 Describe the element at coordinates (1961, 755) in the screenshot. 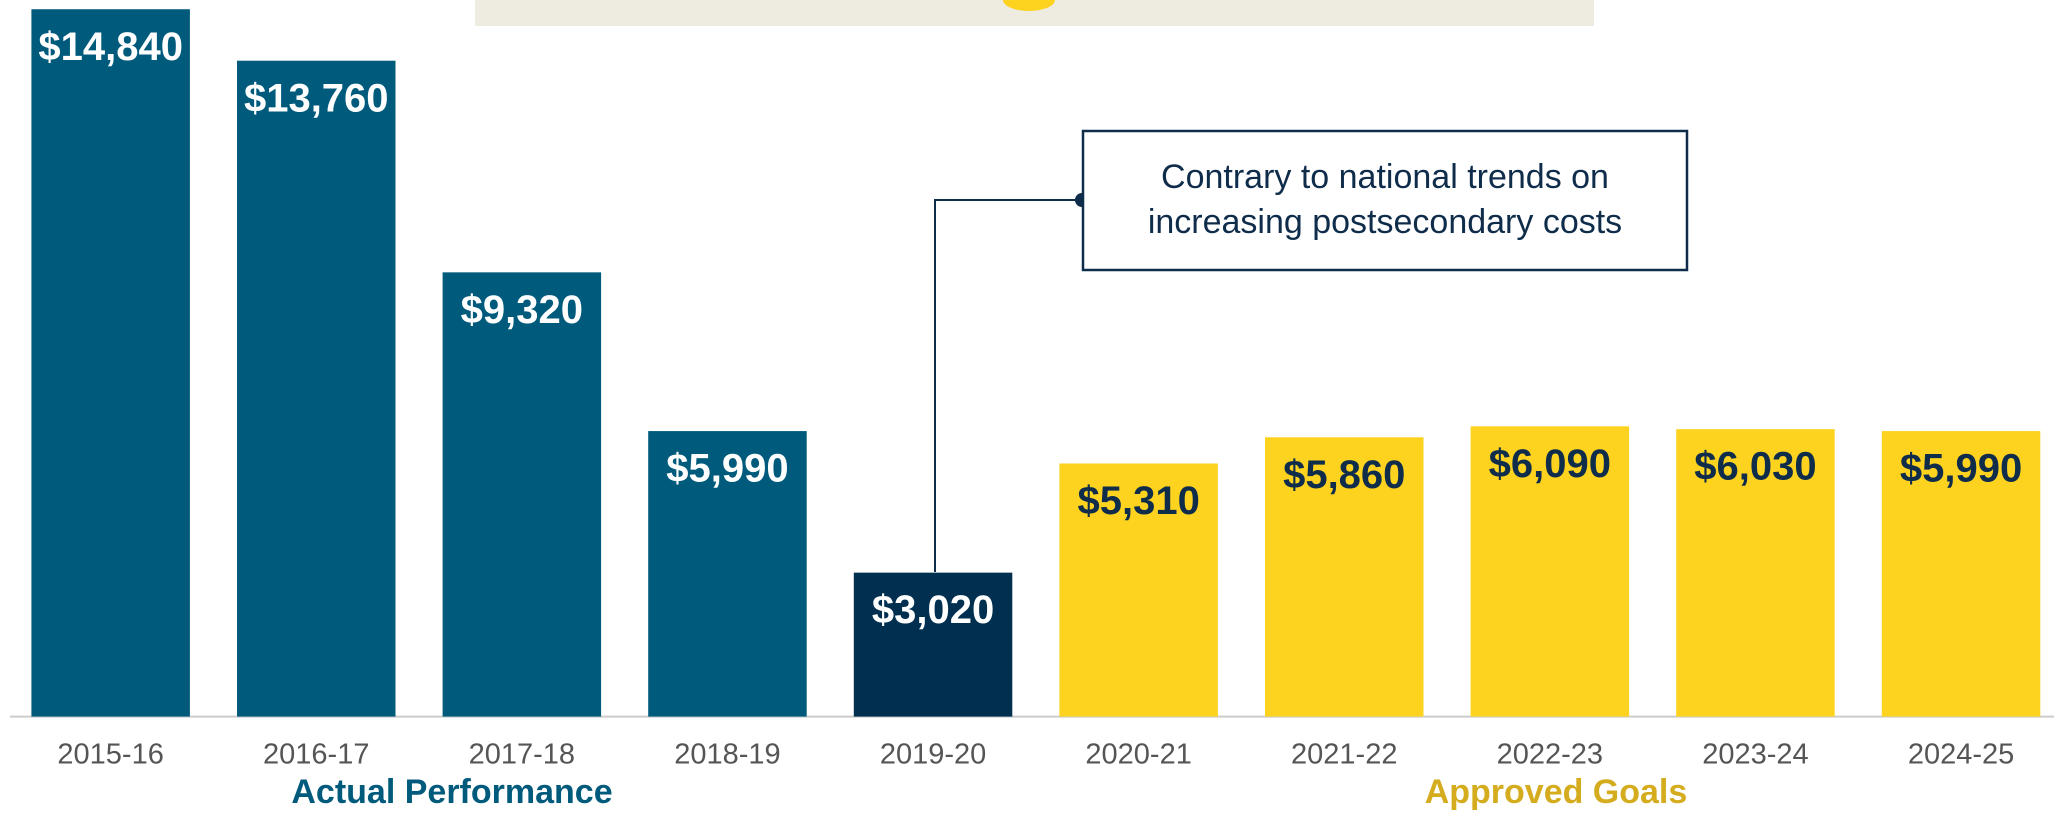

I see `x-tick-label: 2024-25` at that location.